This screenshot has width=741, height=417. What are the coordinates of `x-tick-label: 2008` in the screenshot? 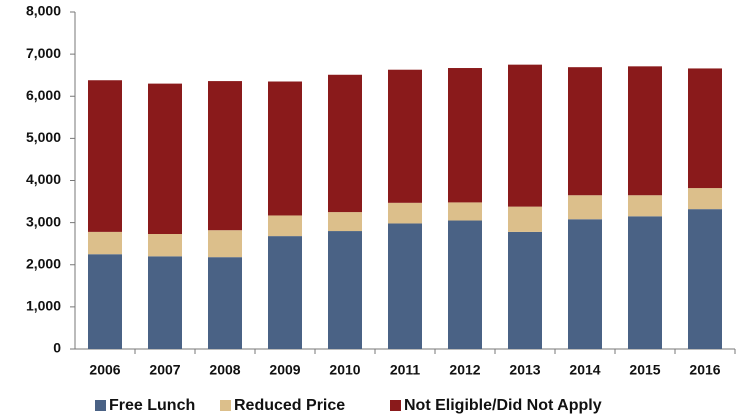 It's located at (224, 370).